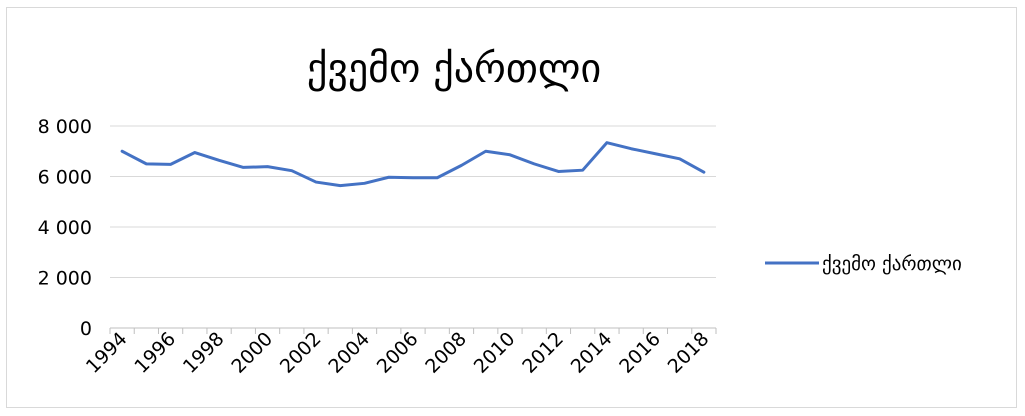 The height and width of the screenshot is (416, 1025). I want to click on x-tick-label: 2014, so click(592, 353).